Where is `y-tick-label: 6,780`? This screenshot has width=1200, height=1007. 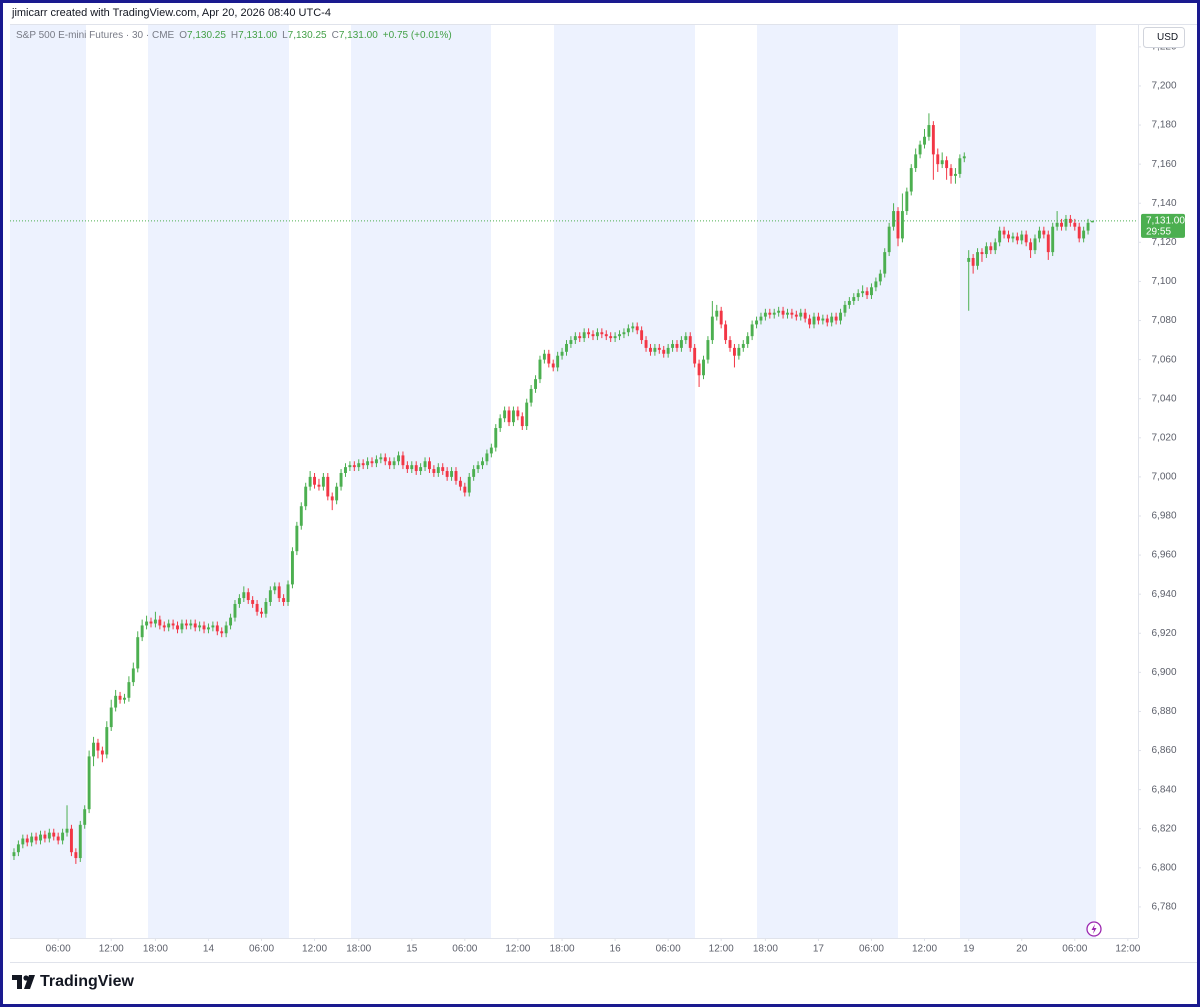 y-tick-label: 6,780 is located at coordinates (1163, 907).